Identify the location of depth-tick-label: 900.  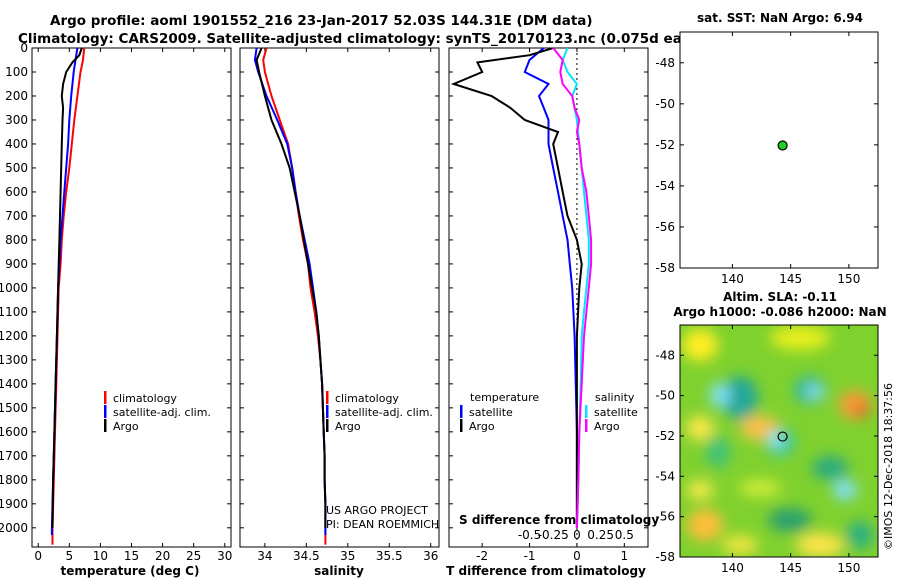
(16, 264).